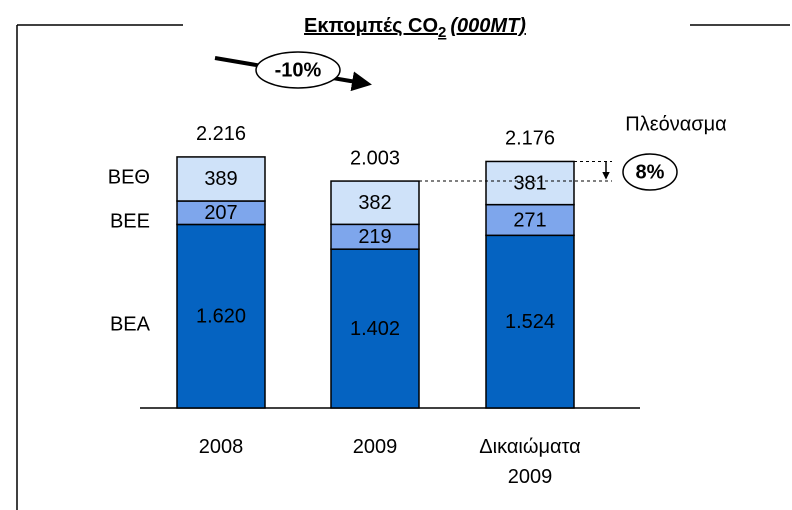 This screenshot has width=792, height=510. I want to click on total-label: 2.176, so click(530, 139).